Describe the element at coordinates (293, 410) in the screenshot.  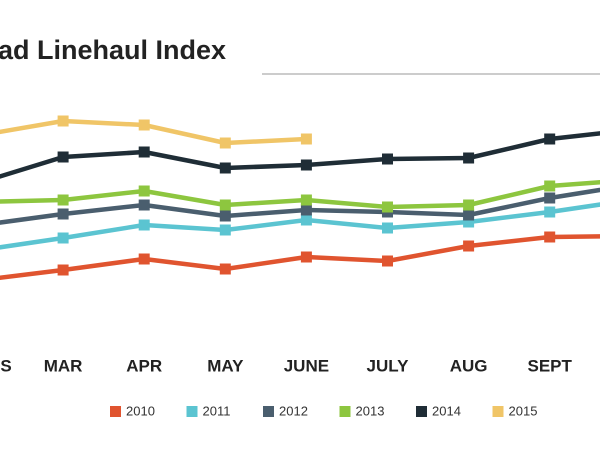
I see `legend-label: 2012` at that location.